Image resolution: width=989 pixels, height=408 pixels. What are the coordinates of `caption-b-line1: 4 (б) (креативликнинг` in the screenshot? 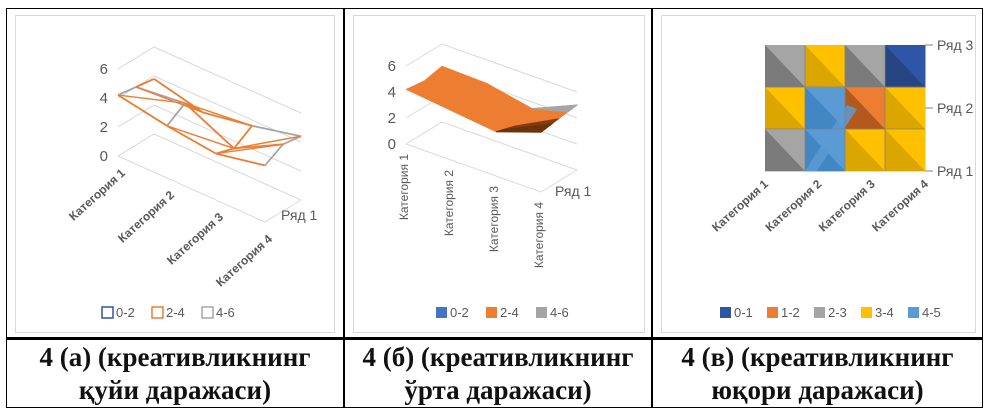 It's located at (498, 356).